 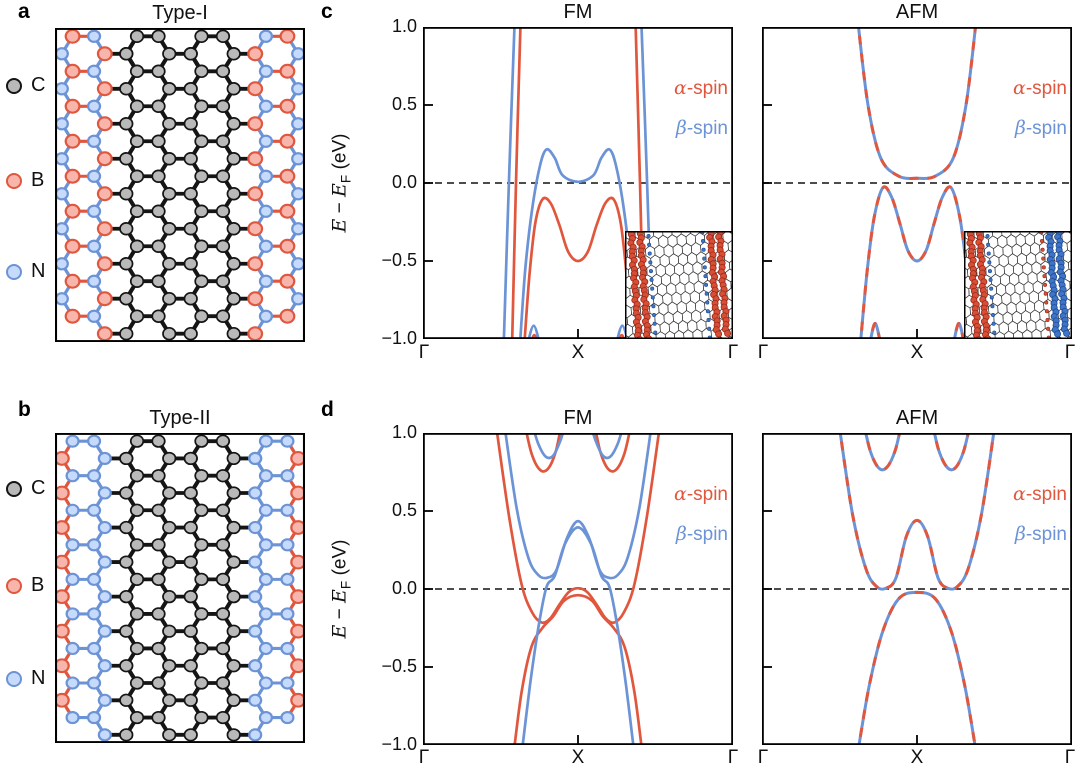 I want to click on type1-structure-lattice, so click(x=180, y=185).